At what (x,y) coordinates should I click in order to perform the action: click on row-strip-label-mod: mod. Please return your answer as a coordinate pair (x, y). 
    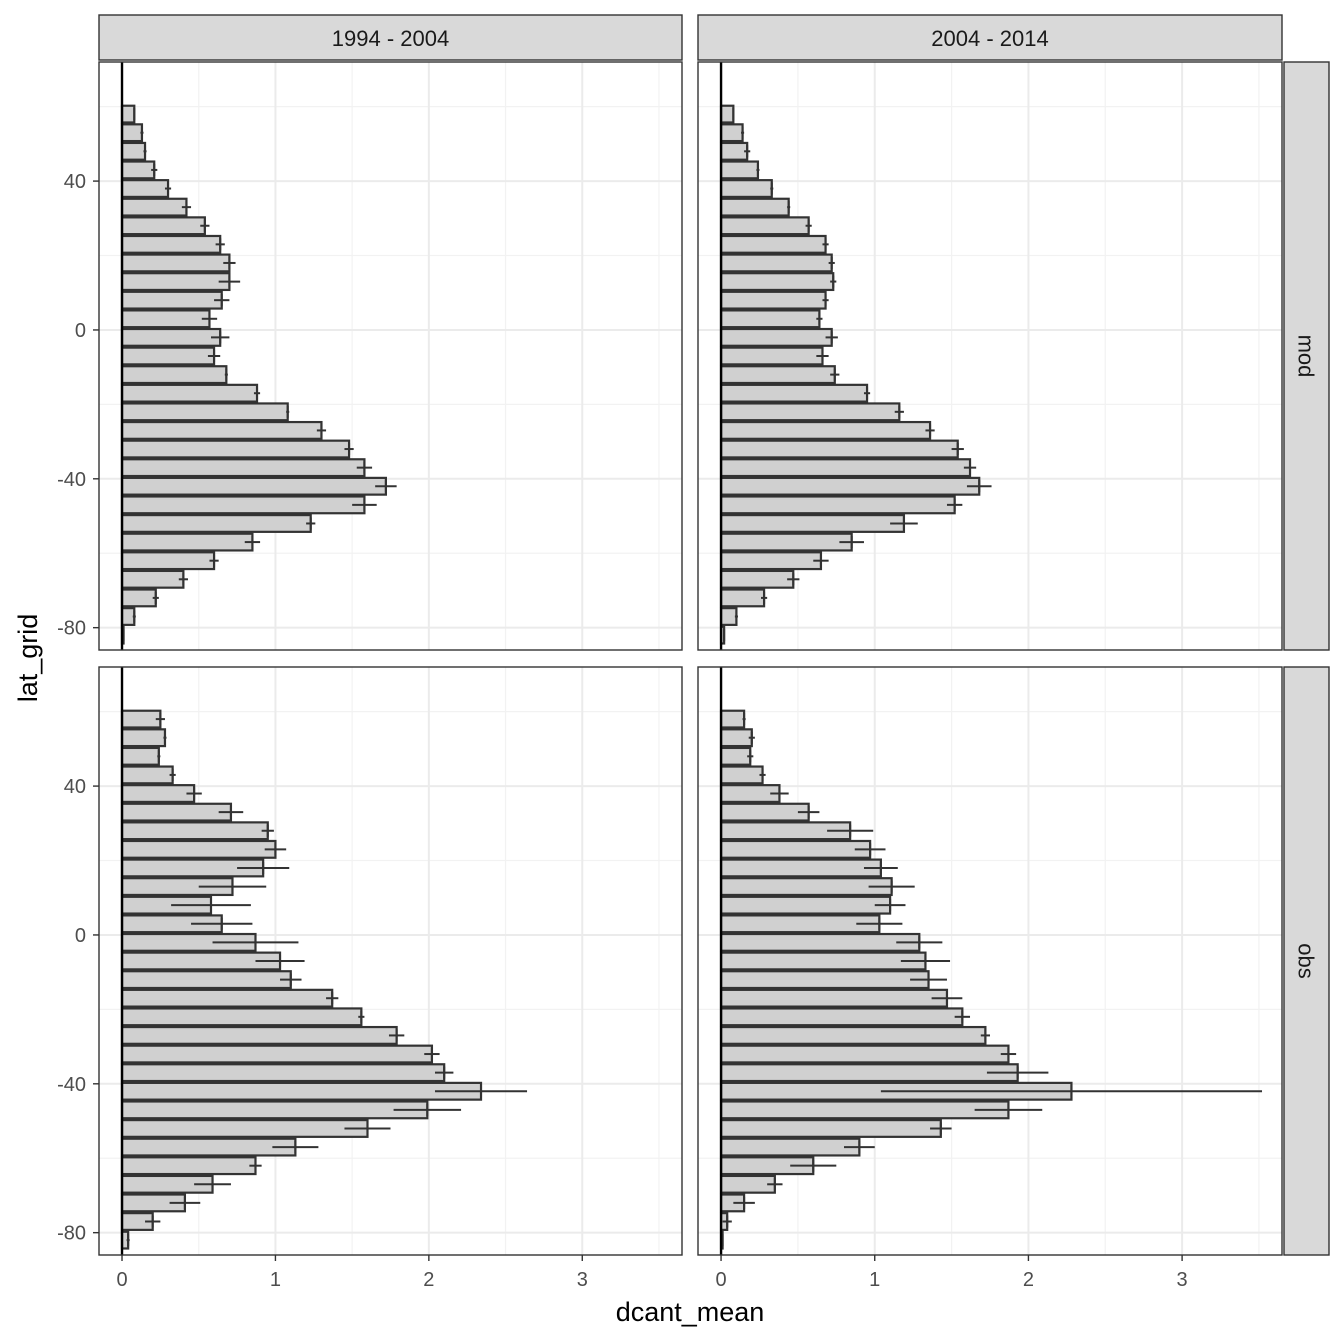
    Looking at the image, I should click on (1306, 356).